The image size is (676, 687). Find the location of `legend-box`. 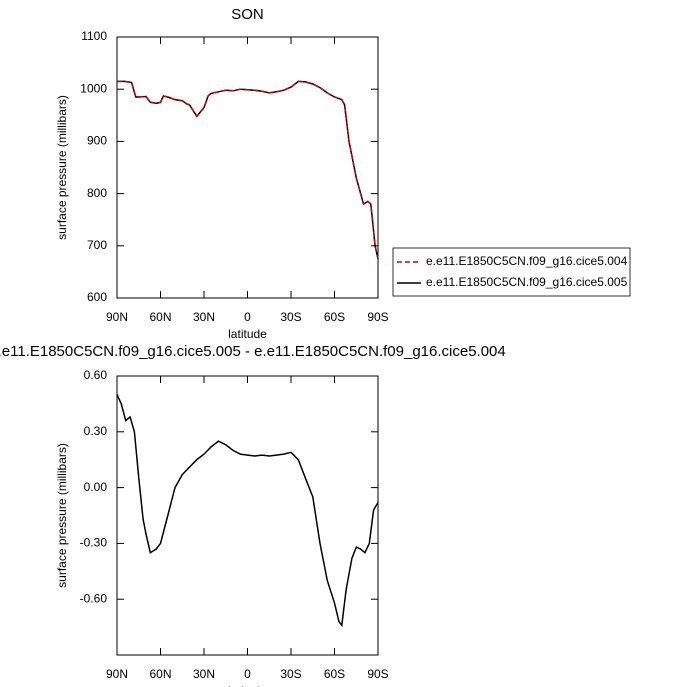

legend-box is located at coordinates (511, 272).